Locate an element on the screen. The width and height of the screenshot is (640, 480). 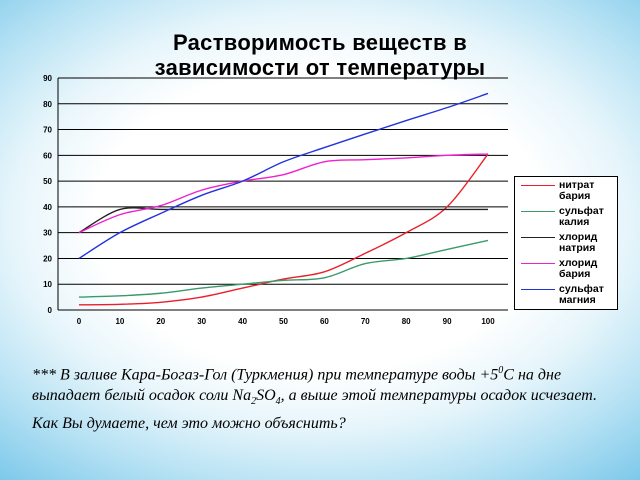
y-tick-label: 0 is located at coordinates (50, 310).